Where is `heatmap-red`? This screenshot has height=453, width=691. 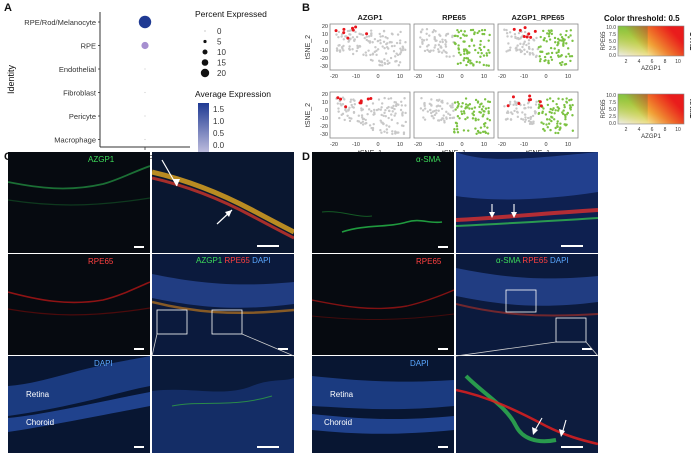 heatmap-red is located at coordinates (651, 109).